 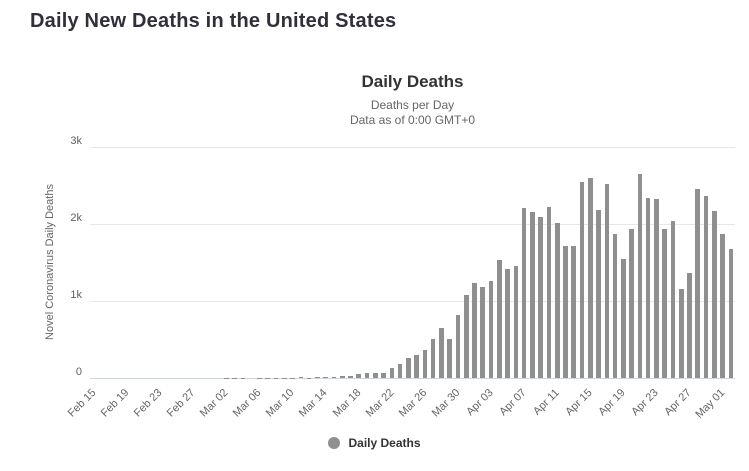 I want to click on y-axis-title: Novel Coronavirus Daily Deaths, so click(x=50, y=262).